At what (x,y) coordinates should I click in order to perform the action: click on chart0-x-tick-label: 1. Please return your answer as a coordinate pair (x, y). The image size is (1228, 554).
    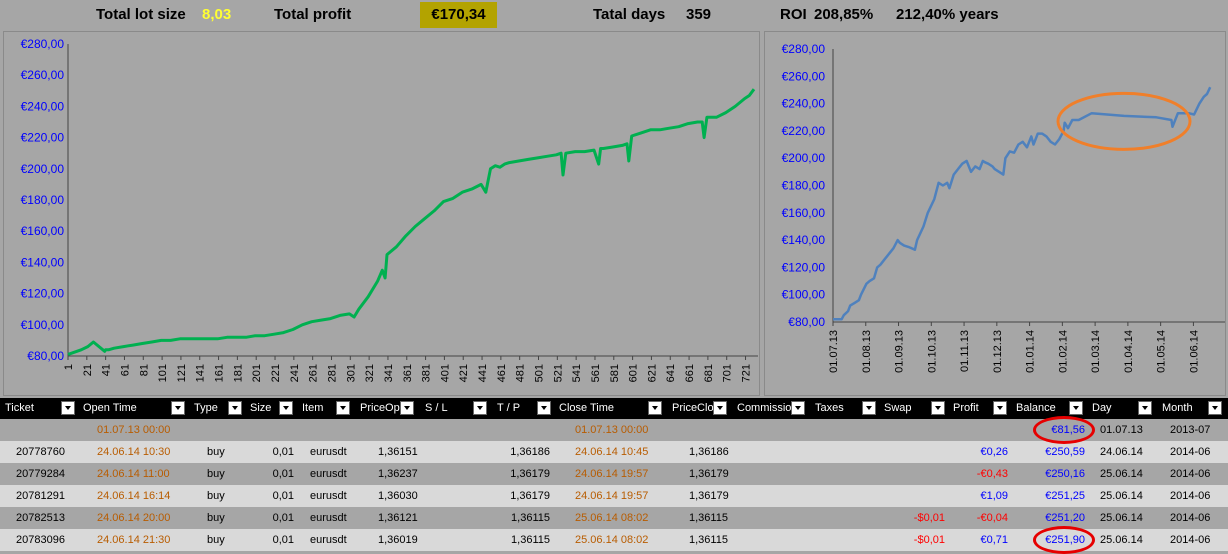
    Looking at the image, I should click on (69, 367).